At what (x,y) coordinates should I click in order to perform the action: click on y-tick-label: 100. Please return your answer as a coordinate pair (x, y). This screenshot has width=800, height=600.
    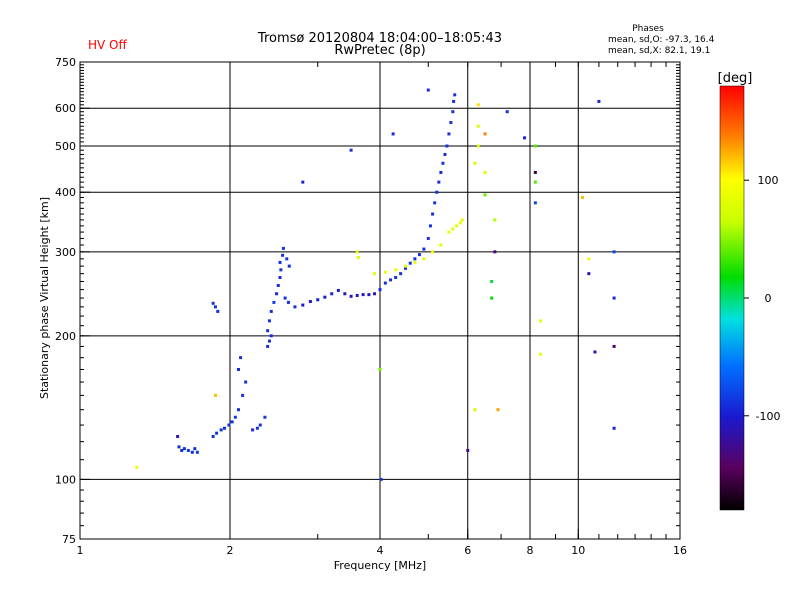
    Looking at the image, I should click on (65, 479).